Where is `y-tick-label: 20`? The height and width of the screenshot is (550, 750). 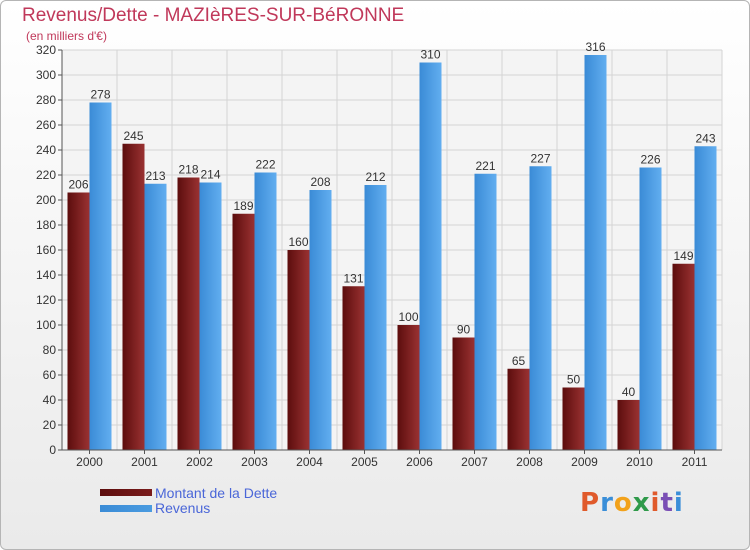 y-tick-label: 20 is located at coordinates (50, 425).